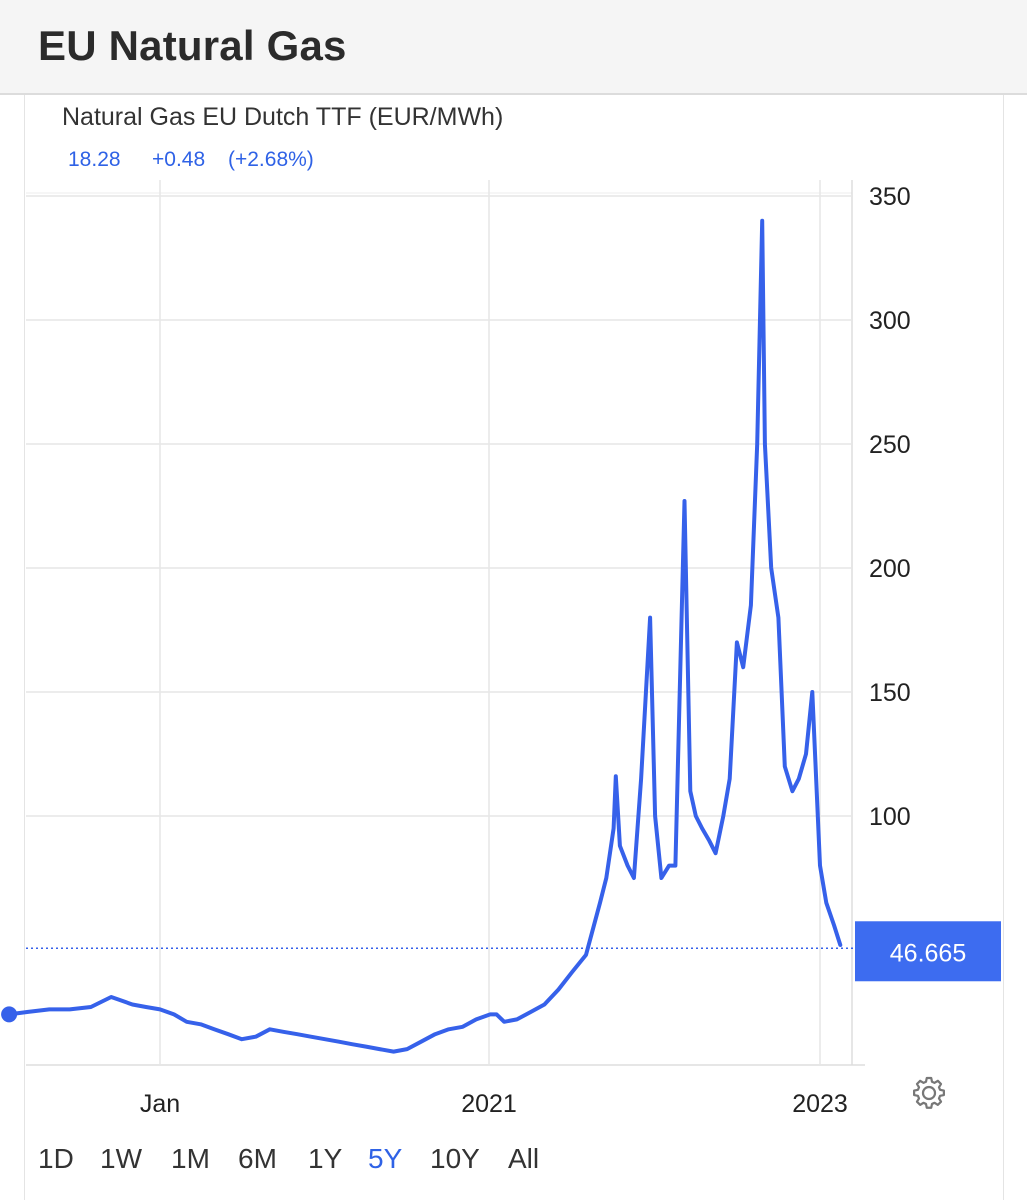  What do you see at coordinates (513, 47) in the screenshot?
I see `page-header: EU Natural Gas` at bounding box center [513, 47].